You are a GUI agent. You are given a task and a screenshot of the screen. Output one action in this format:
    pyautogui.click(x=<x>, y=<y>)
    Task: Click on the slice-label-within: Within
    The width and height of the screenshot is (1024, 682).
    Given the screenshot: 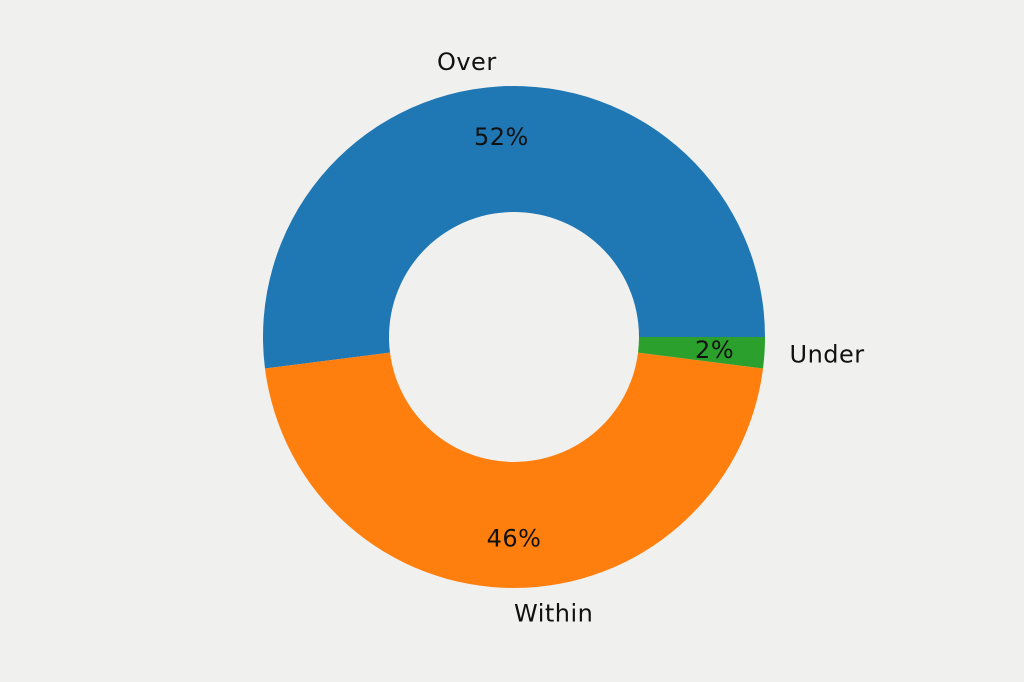 What is the action you would take?
    pyautogui.click(x=553, y=613)
    